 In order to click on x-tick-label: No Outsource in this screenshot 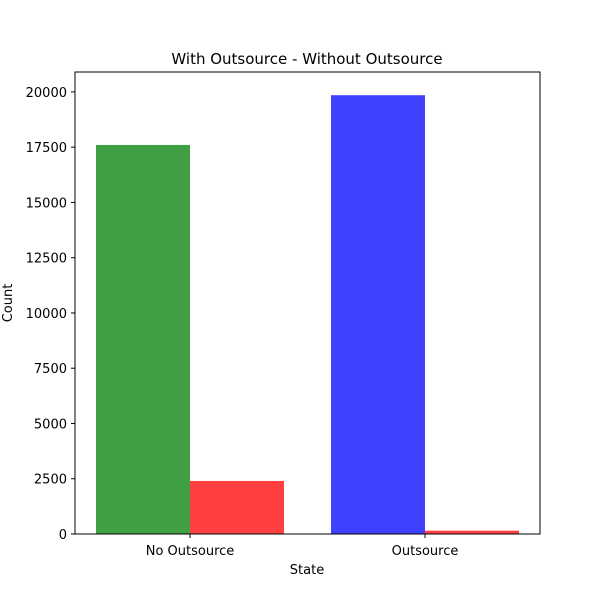, I will do `click(190, 551)`.